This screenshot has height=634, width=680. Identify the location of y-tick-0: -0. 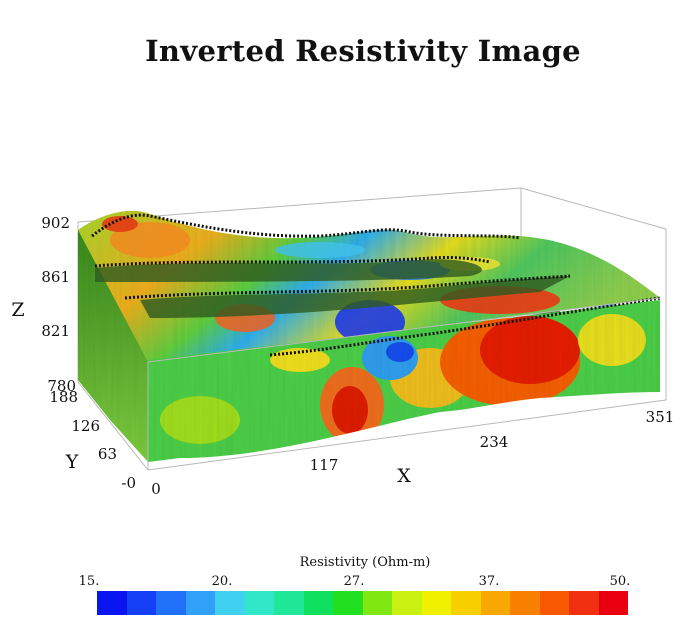
(128, 483).